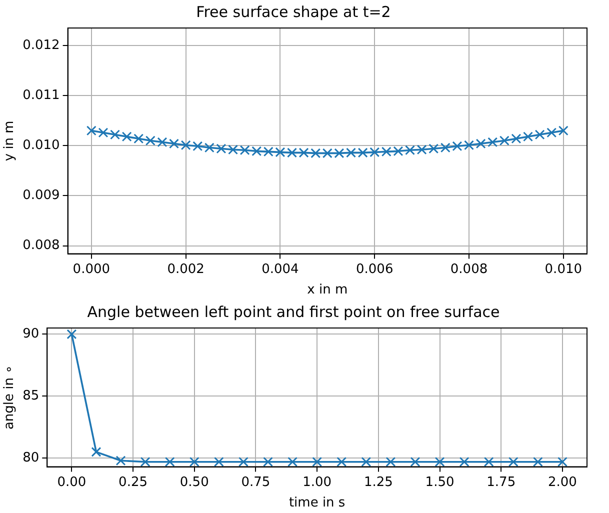 This screenshot has height=513, width=609. What do you see at coordinates (563, 269) in the screenshot?
I see `x-tick-label: 0.010` at bounding box center [563, 269].